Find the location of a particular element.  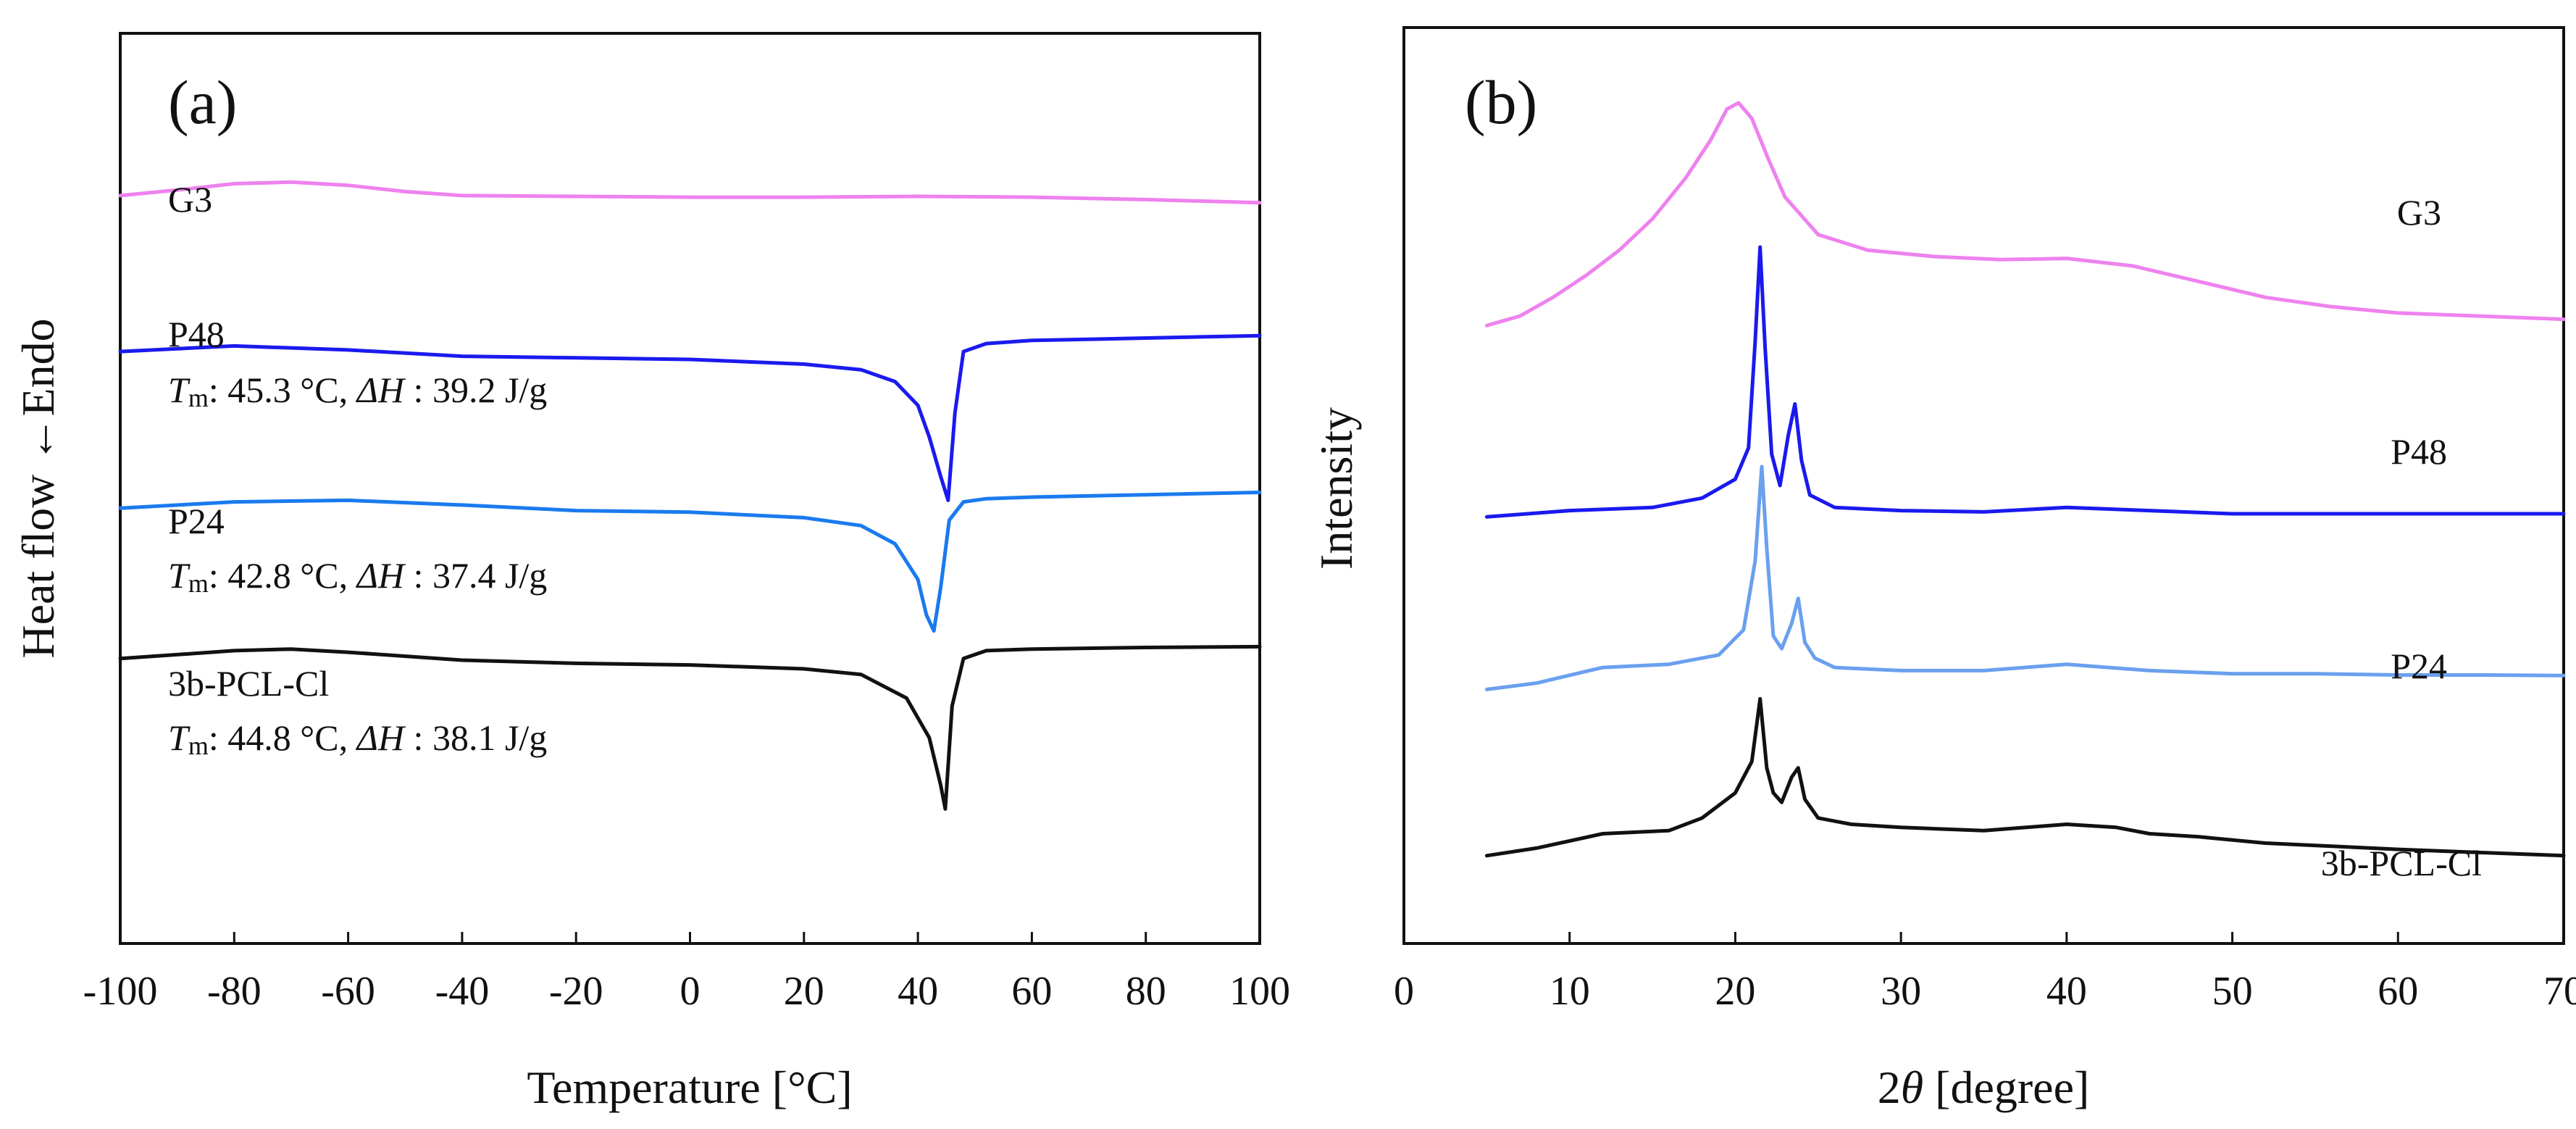

label-g3-b: G3 is located at coordinates (2419, 212).